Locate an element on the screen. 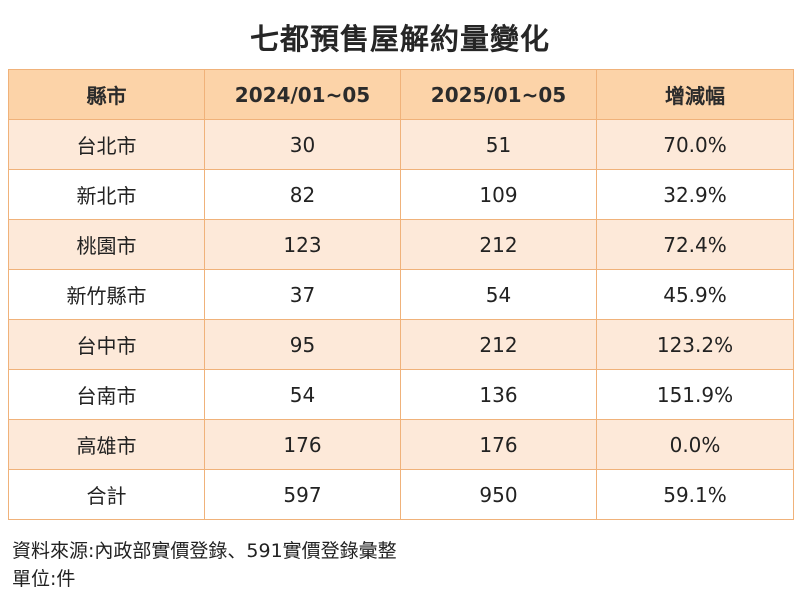 This screenshot has width=800, height=611. cell-2024: 37 is located at coordinates (302, 294).